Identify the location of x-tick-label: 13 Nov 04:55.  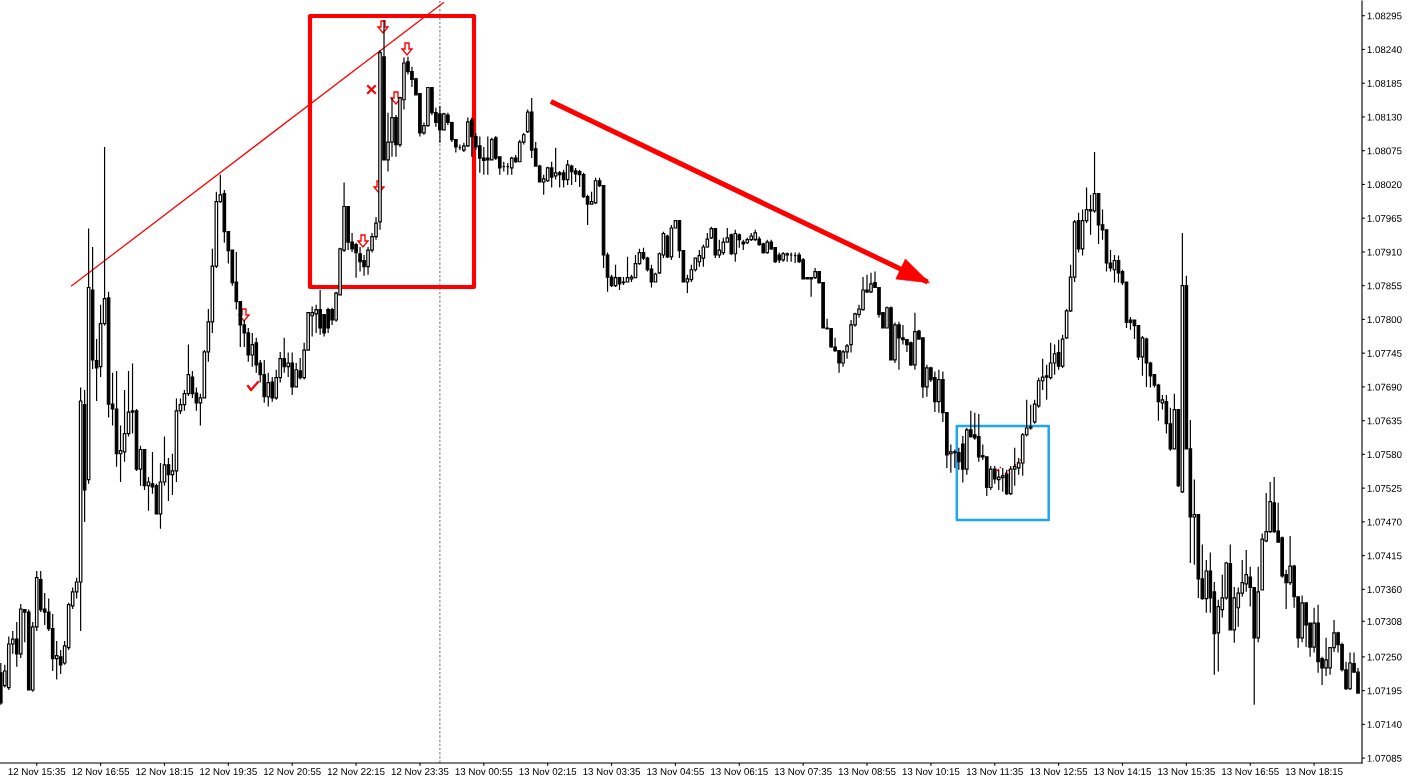
(675, 771).